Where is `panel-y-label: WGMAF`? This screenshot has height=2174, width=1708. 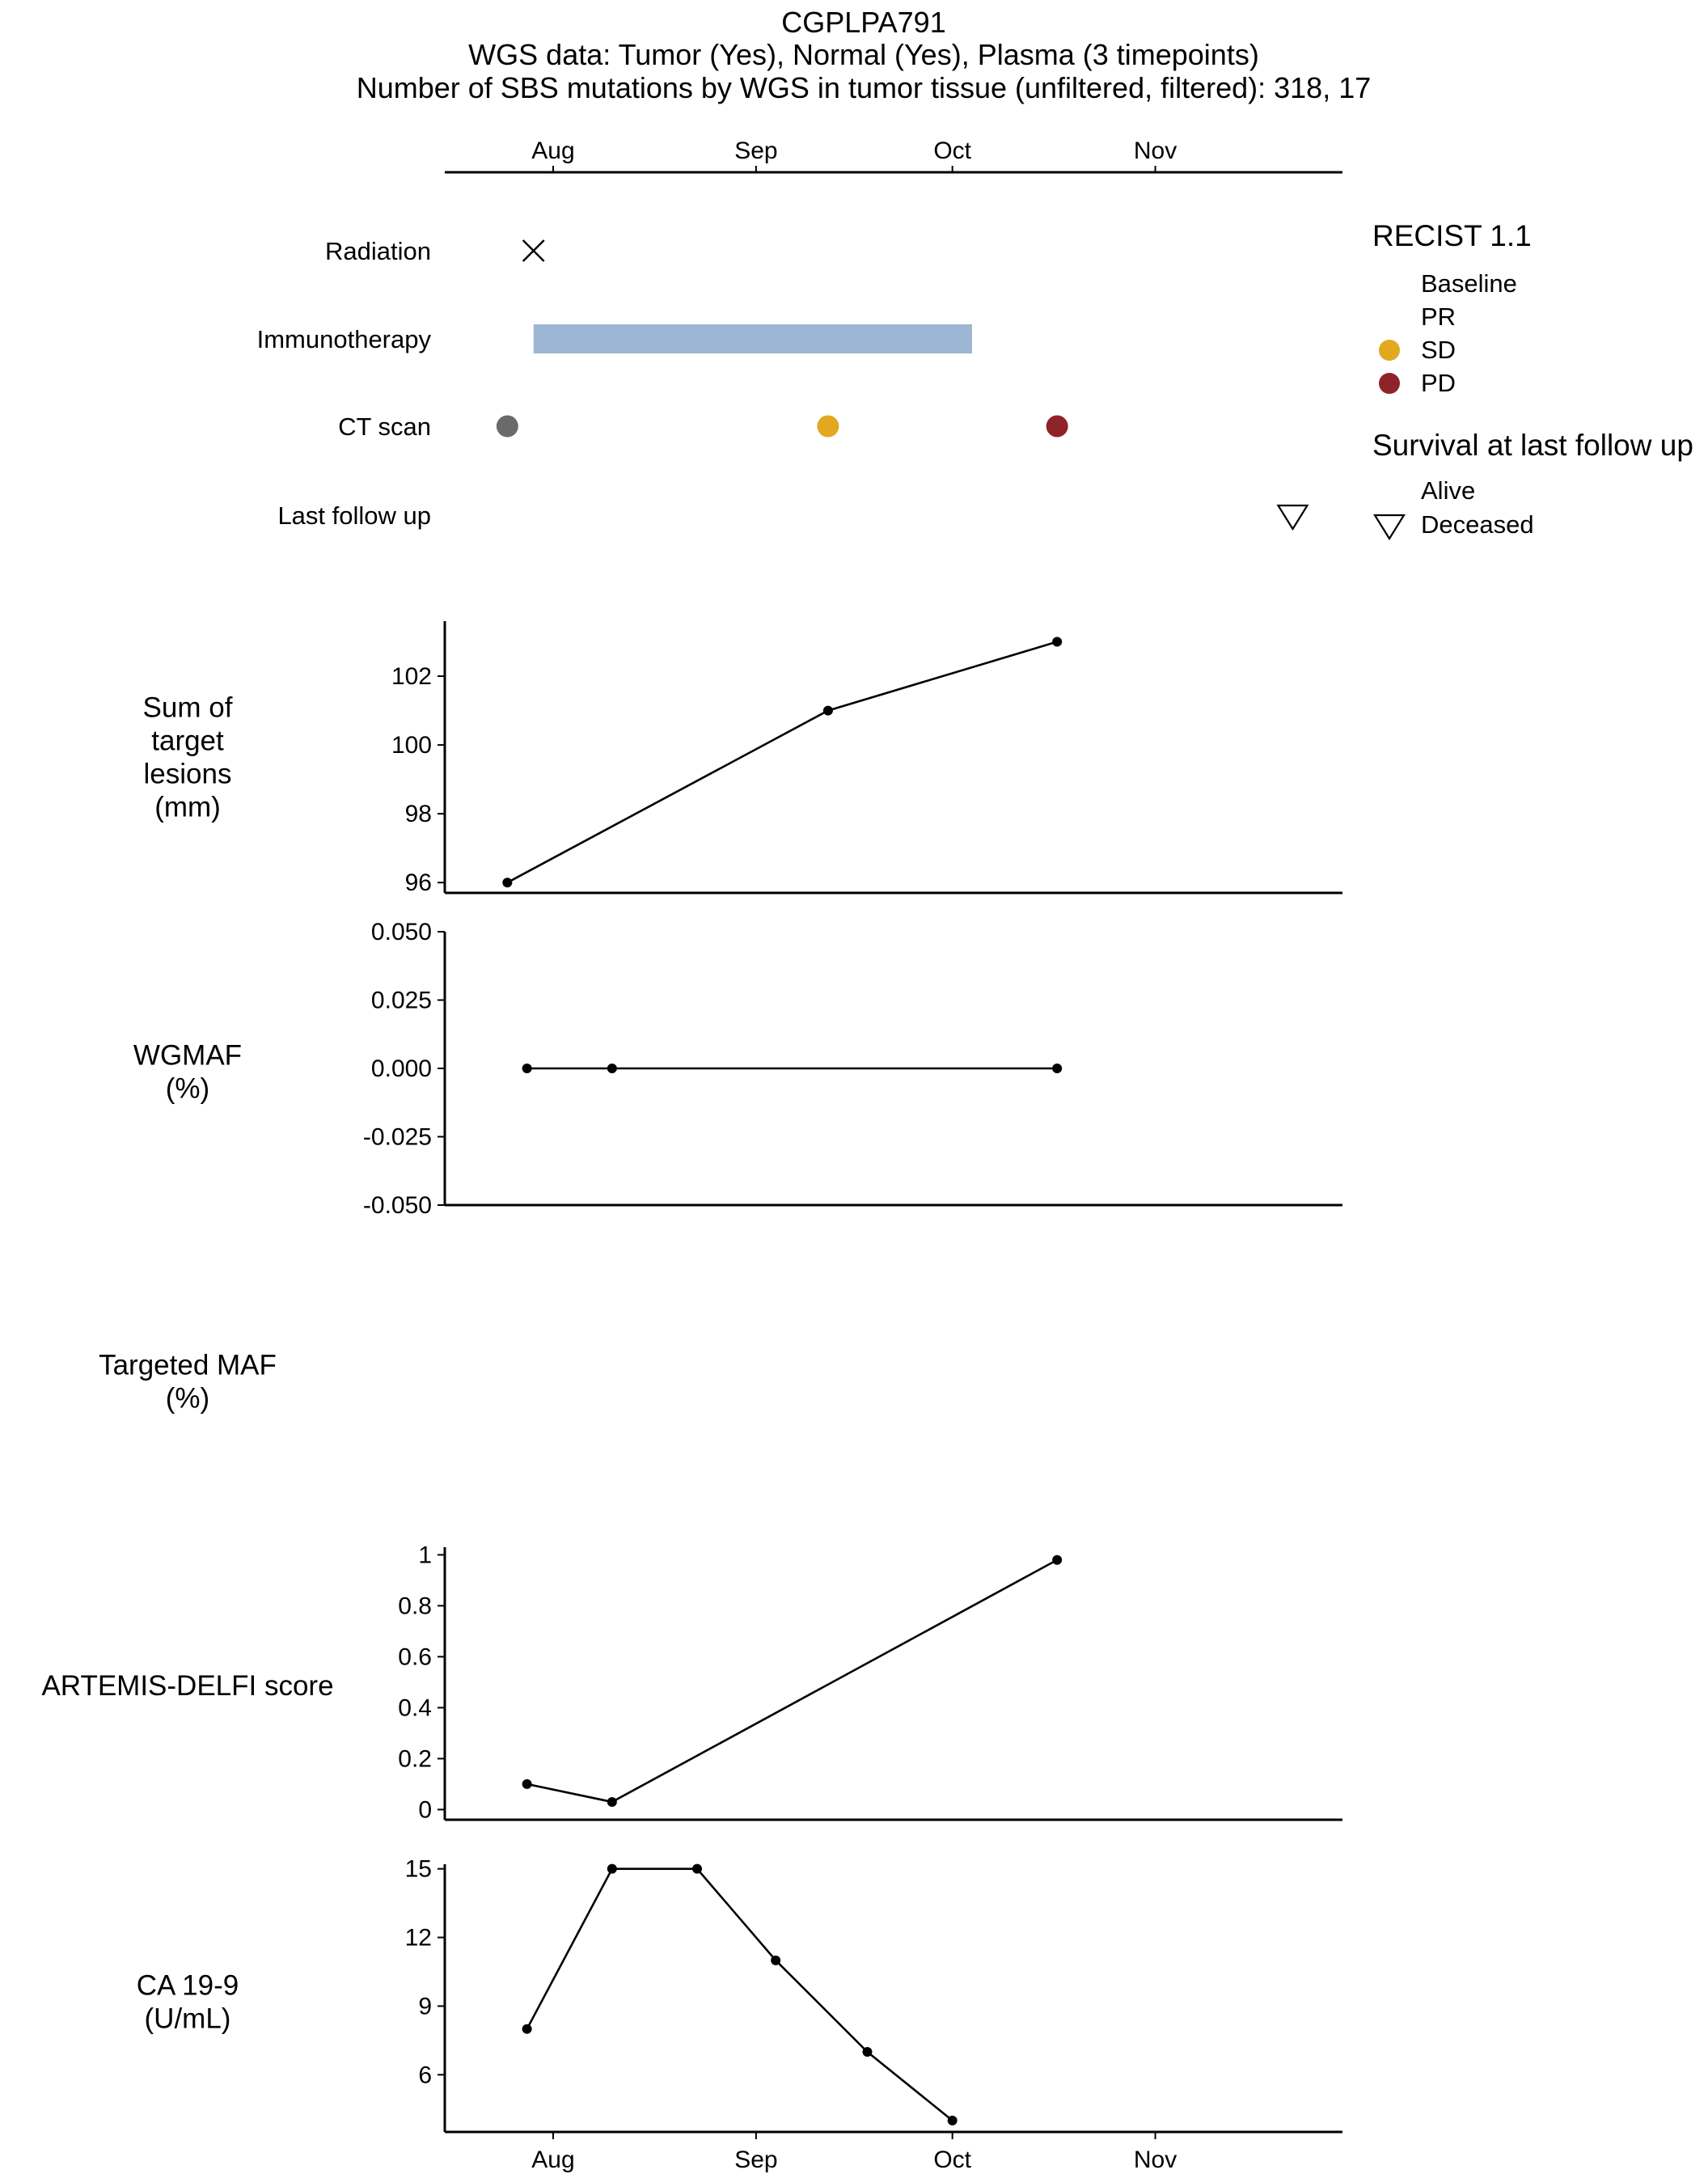 panel-y-label: WGMAF is located at coordinates (187, 1056).